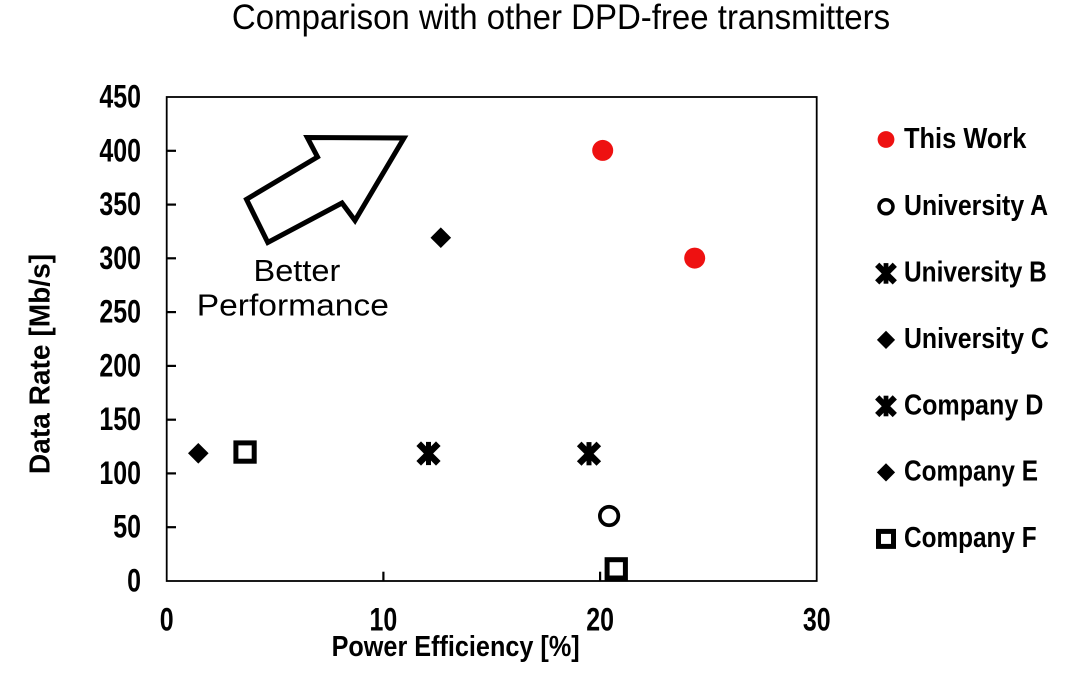  What do you see at coordinates (600, 620) in the screenshot?
I see `svg-text: 20` at bounding box center [600, 620].